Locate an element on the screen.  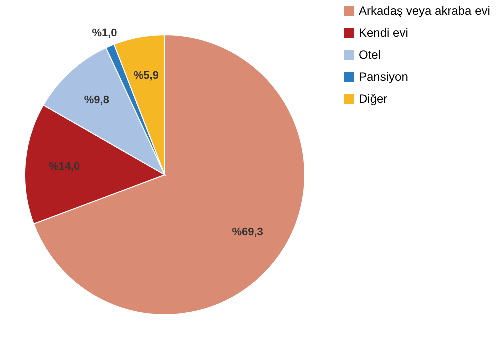
legend-label: Otel is located at coordinates (370, 55).